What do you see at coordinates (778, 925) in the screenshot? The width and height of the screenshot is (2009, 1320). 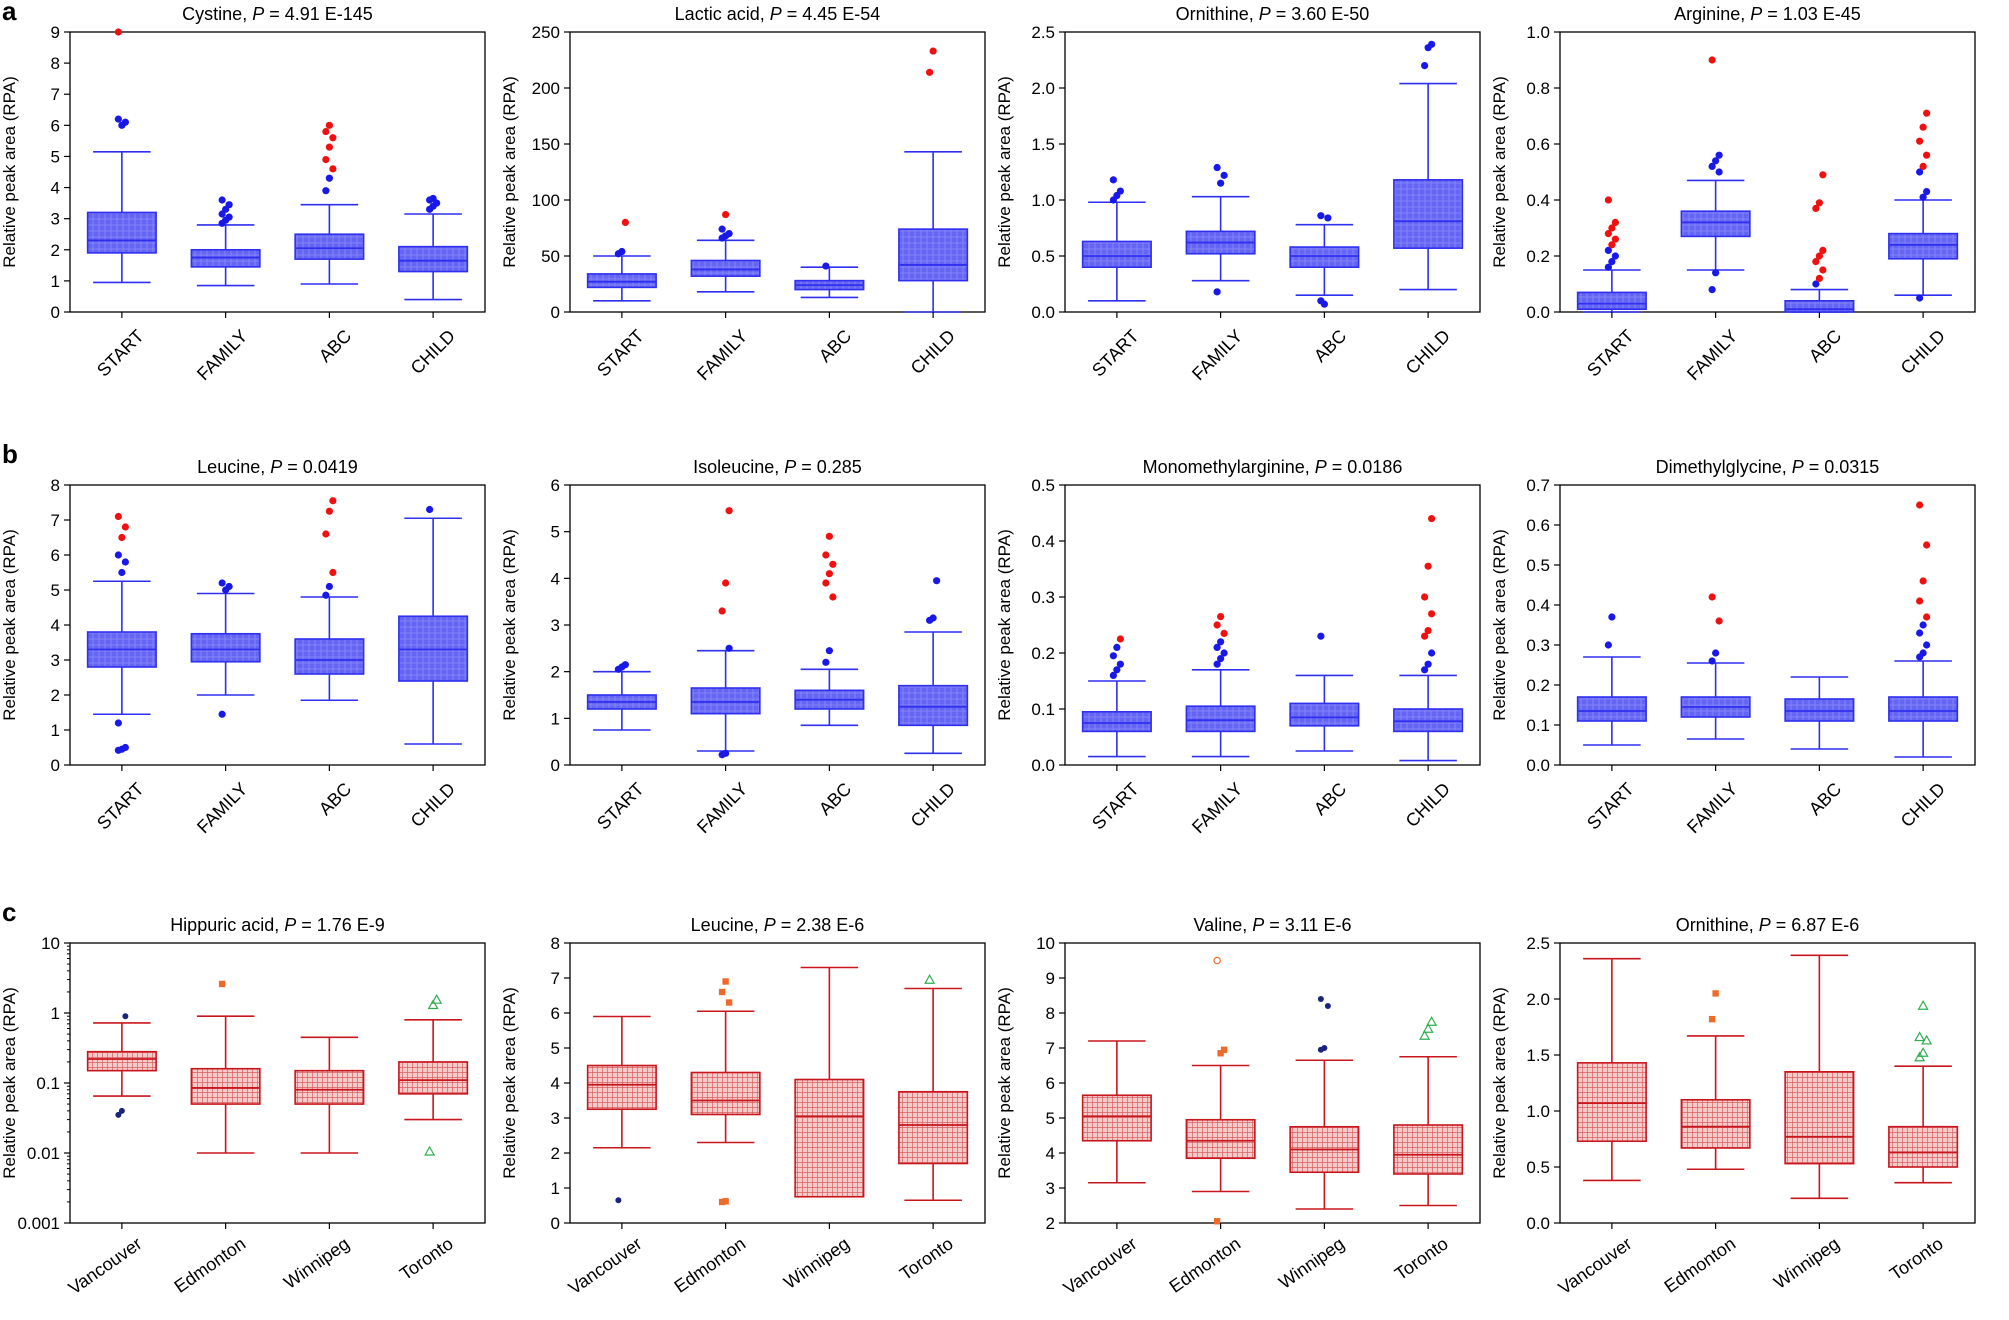 I see `chart-title: Leucine, P = 2.38 E-6` at bounding box center [778, 925].